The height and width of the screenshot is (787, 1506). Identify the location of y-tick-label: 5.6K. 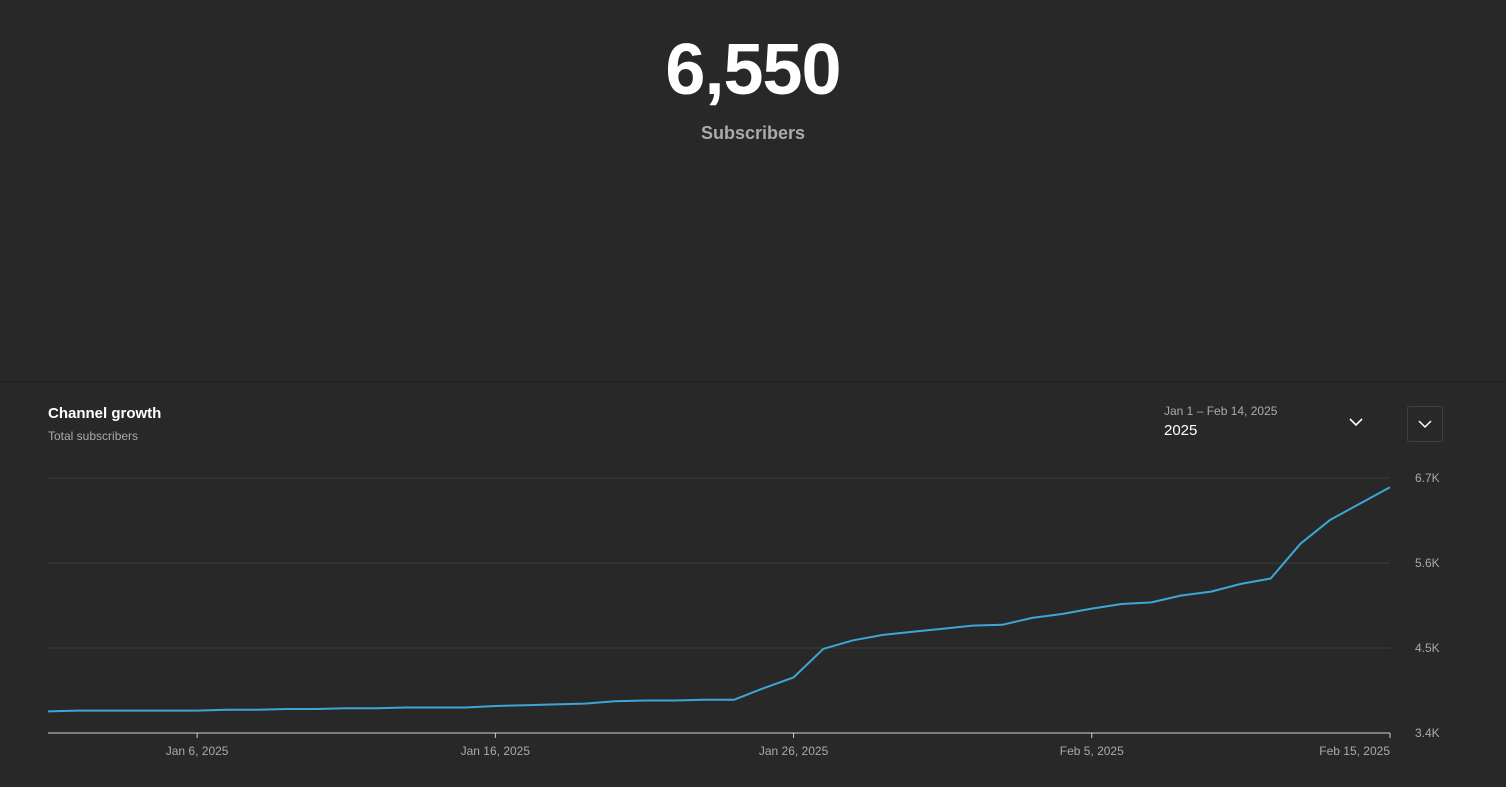
(1427, 563).